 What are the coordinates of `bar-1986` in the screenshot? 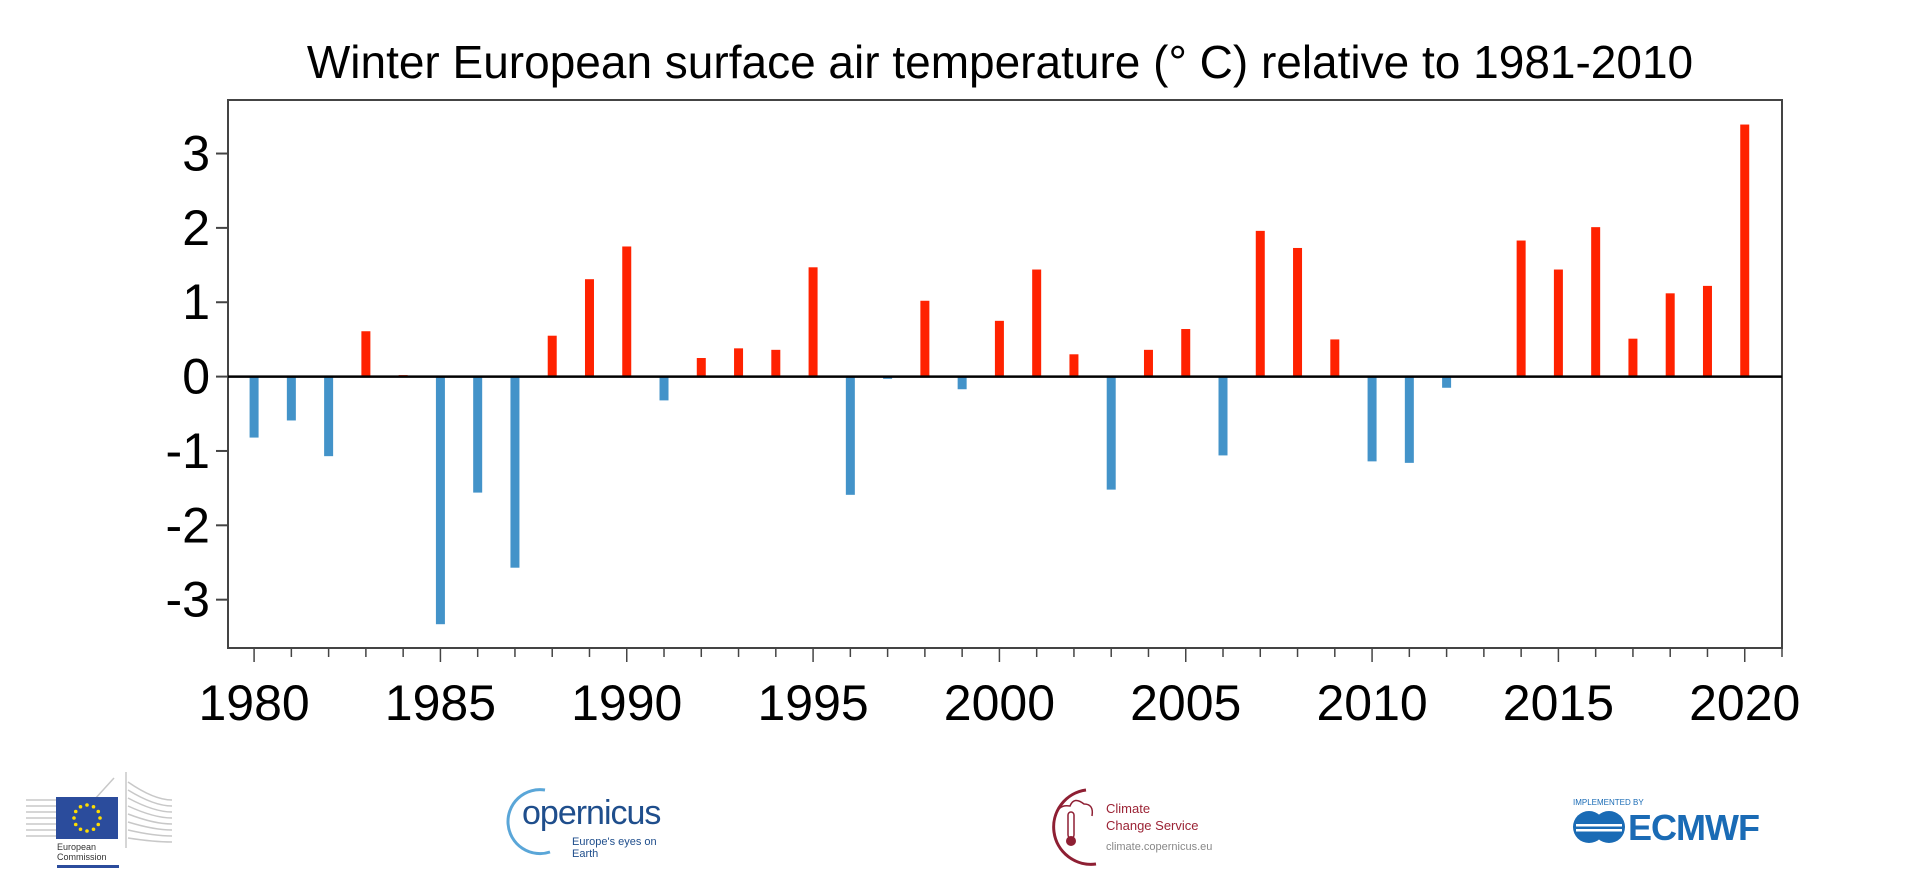 It's located at (478, 434).